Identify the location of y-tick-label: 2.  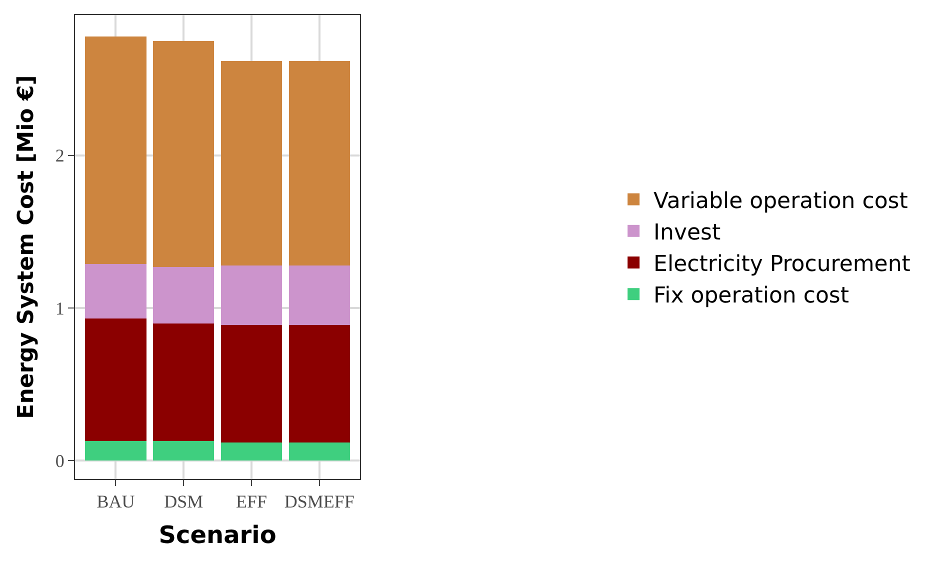
(59, 156).